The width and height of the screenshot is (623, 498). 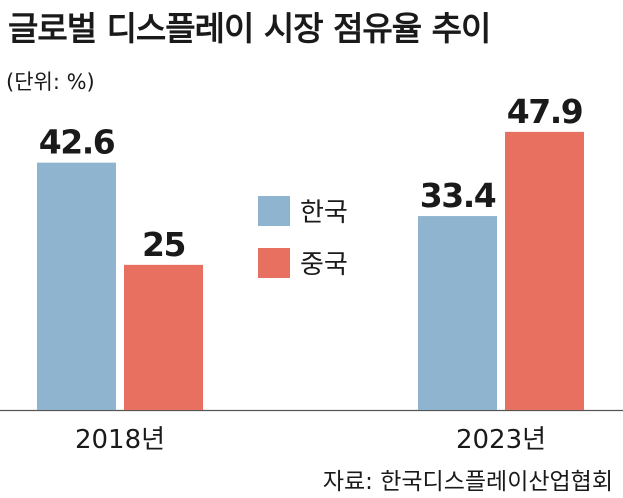 What do you see at coordinates (544, 270) in the screenshot?
I see `bar-중국-2023년` at bounding box center [544, 270].